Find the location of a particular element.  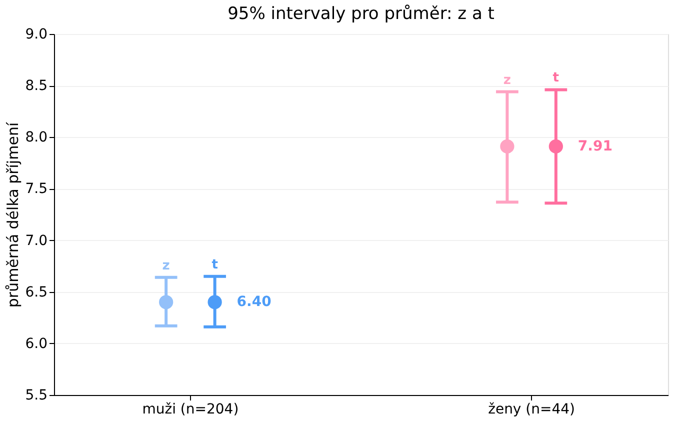

y-tick-label: 8.0 is located at coordinates (36, 138).